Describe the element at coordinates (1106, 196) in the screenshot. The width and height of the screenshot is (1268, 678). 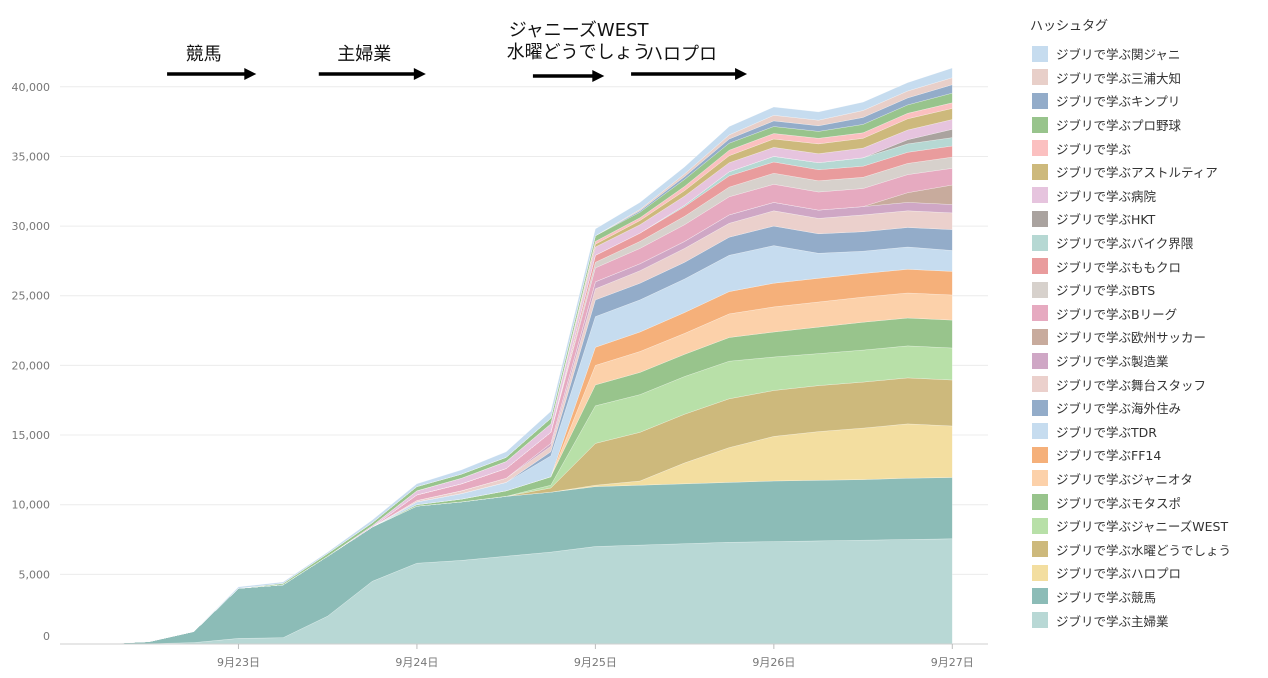
I see `legend-label: ジブリで学ぶ病院` at that location.